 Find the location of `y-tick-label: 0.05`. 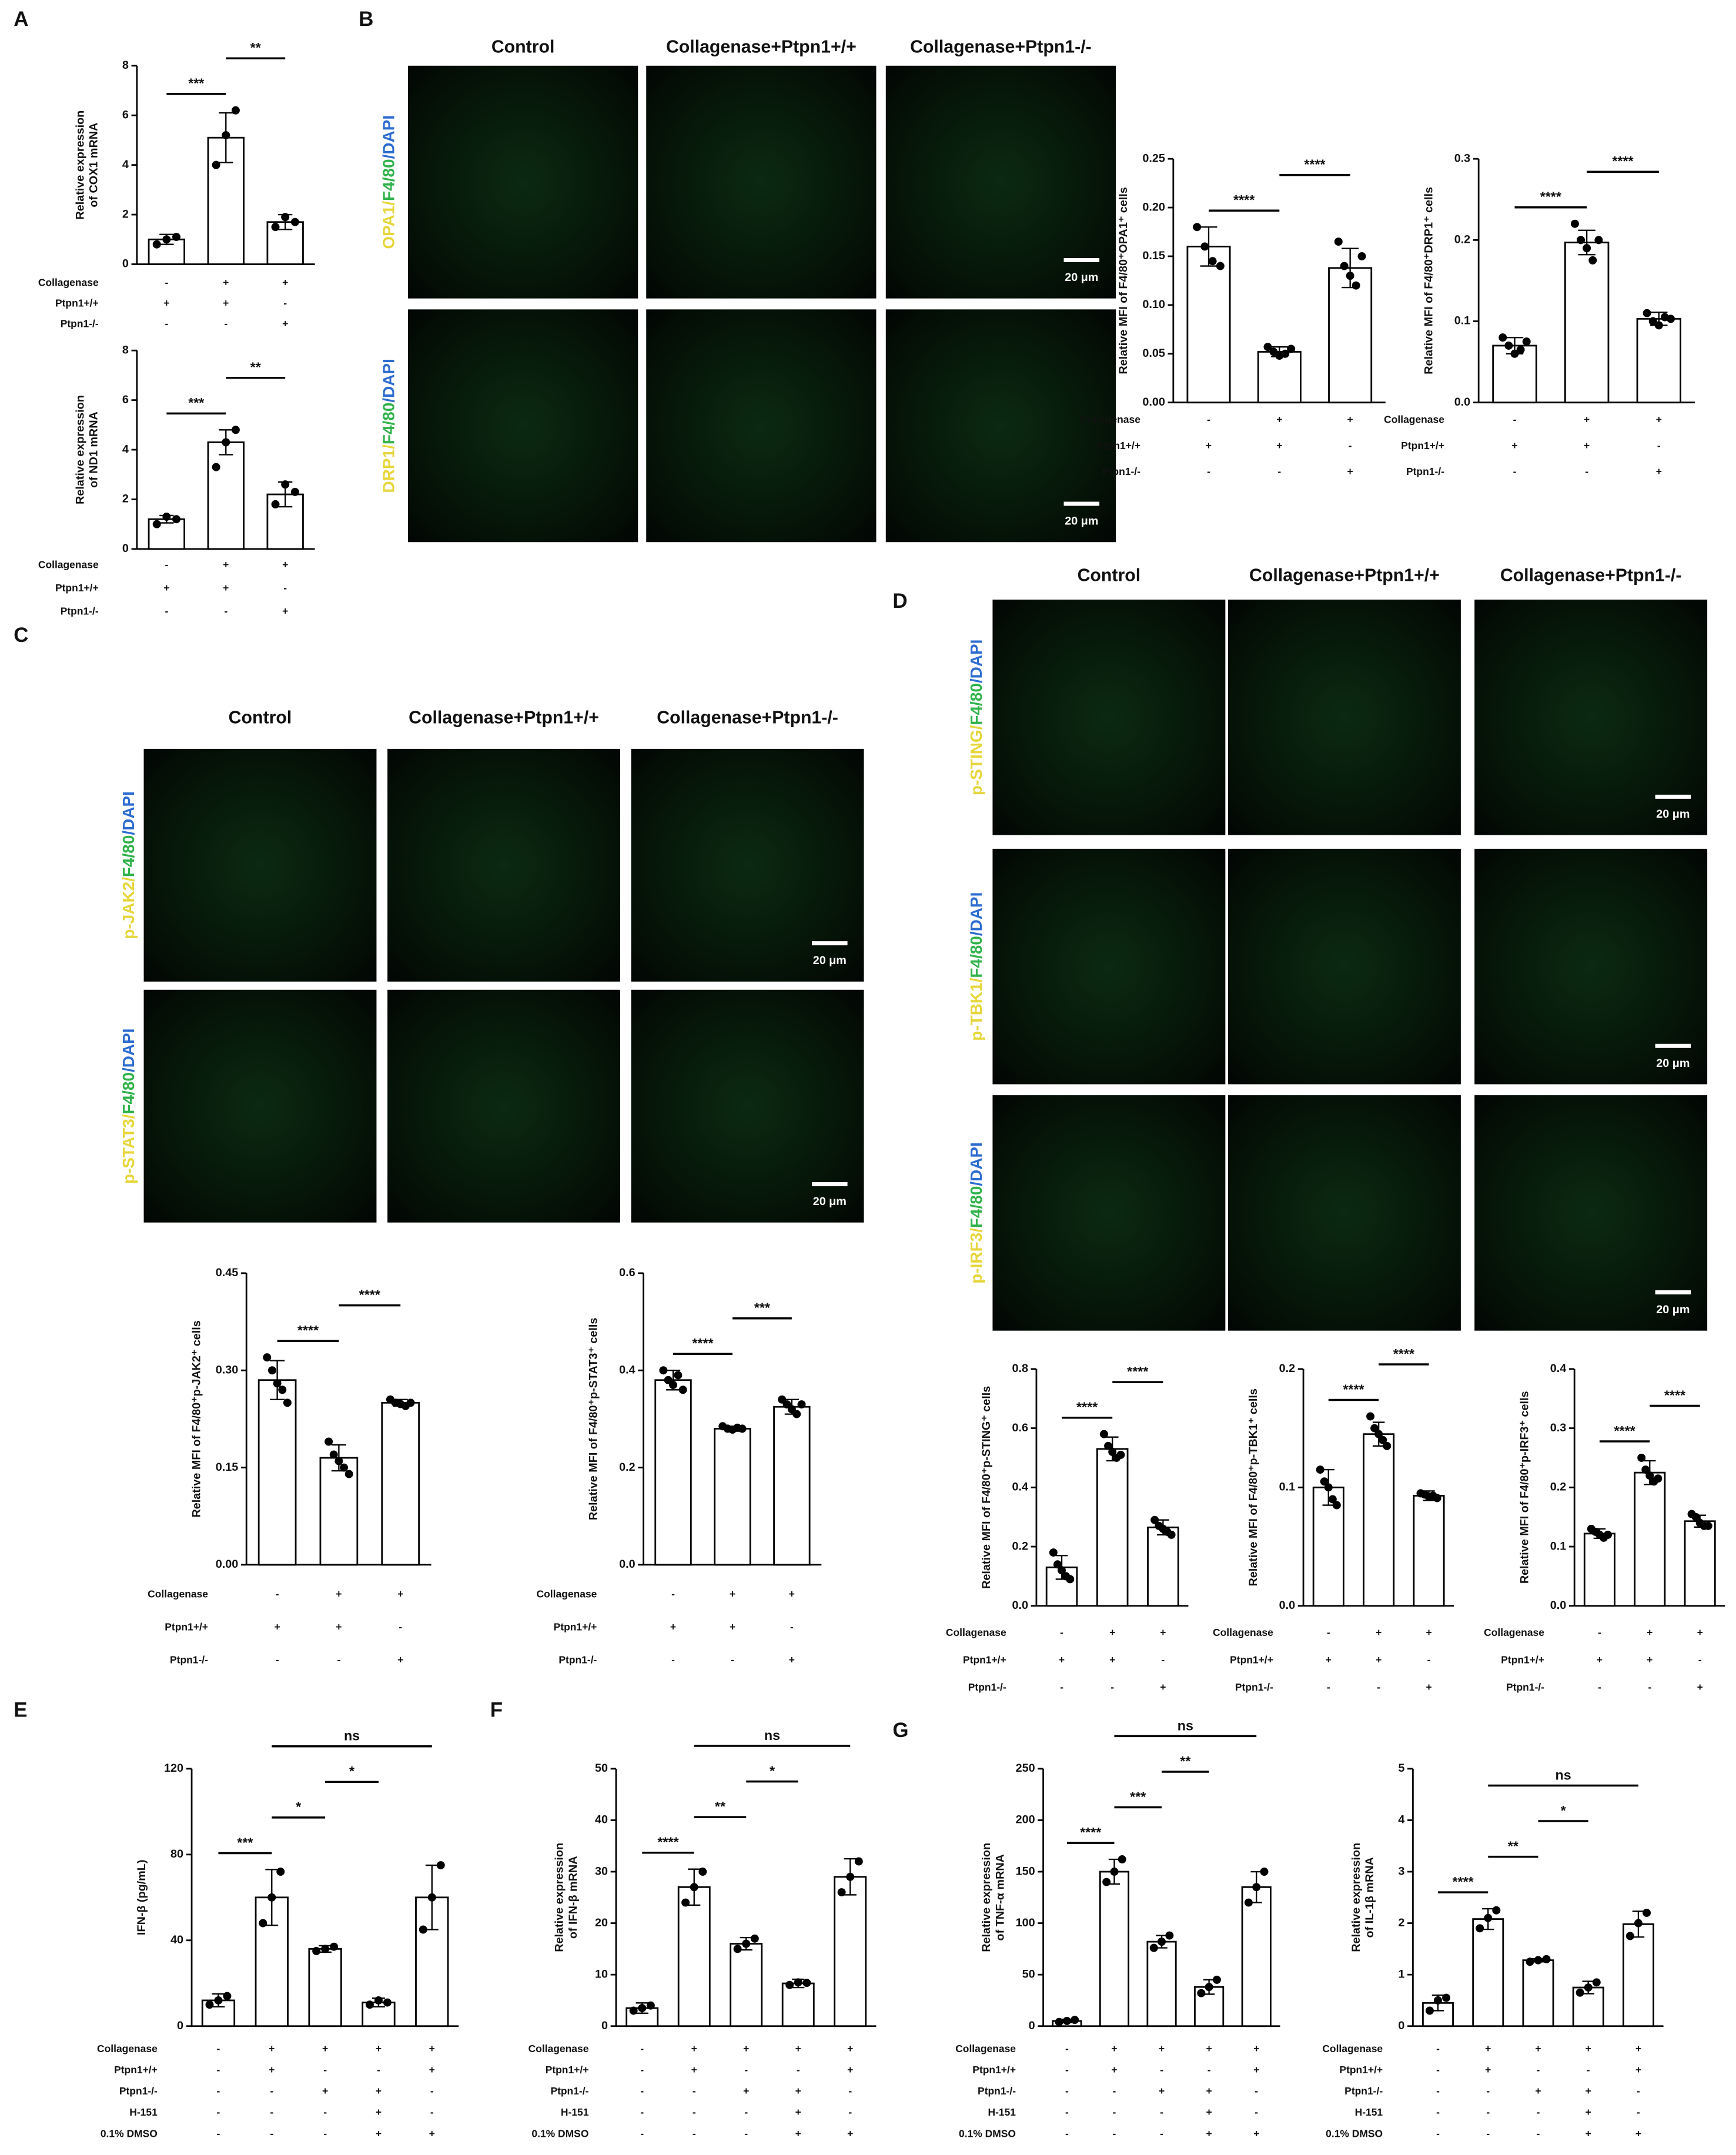

y-tick-label: 0.05 is located at coordinates (1153, 354).